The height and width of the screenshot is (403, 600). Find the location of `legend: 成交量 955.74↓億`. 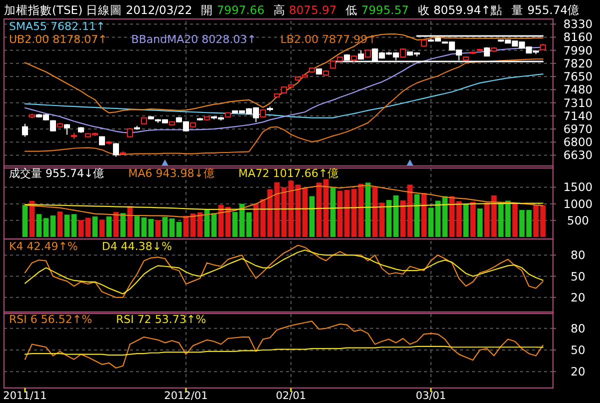

legend: 成交量 955.74↓億 is located at coordinates (56, 173).